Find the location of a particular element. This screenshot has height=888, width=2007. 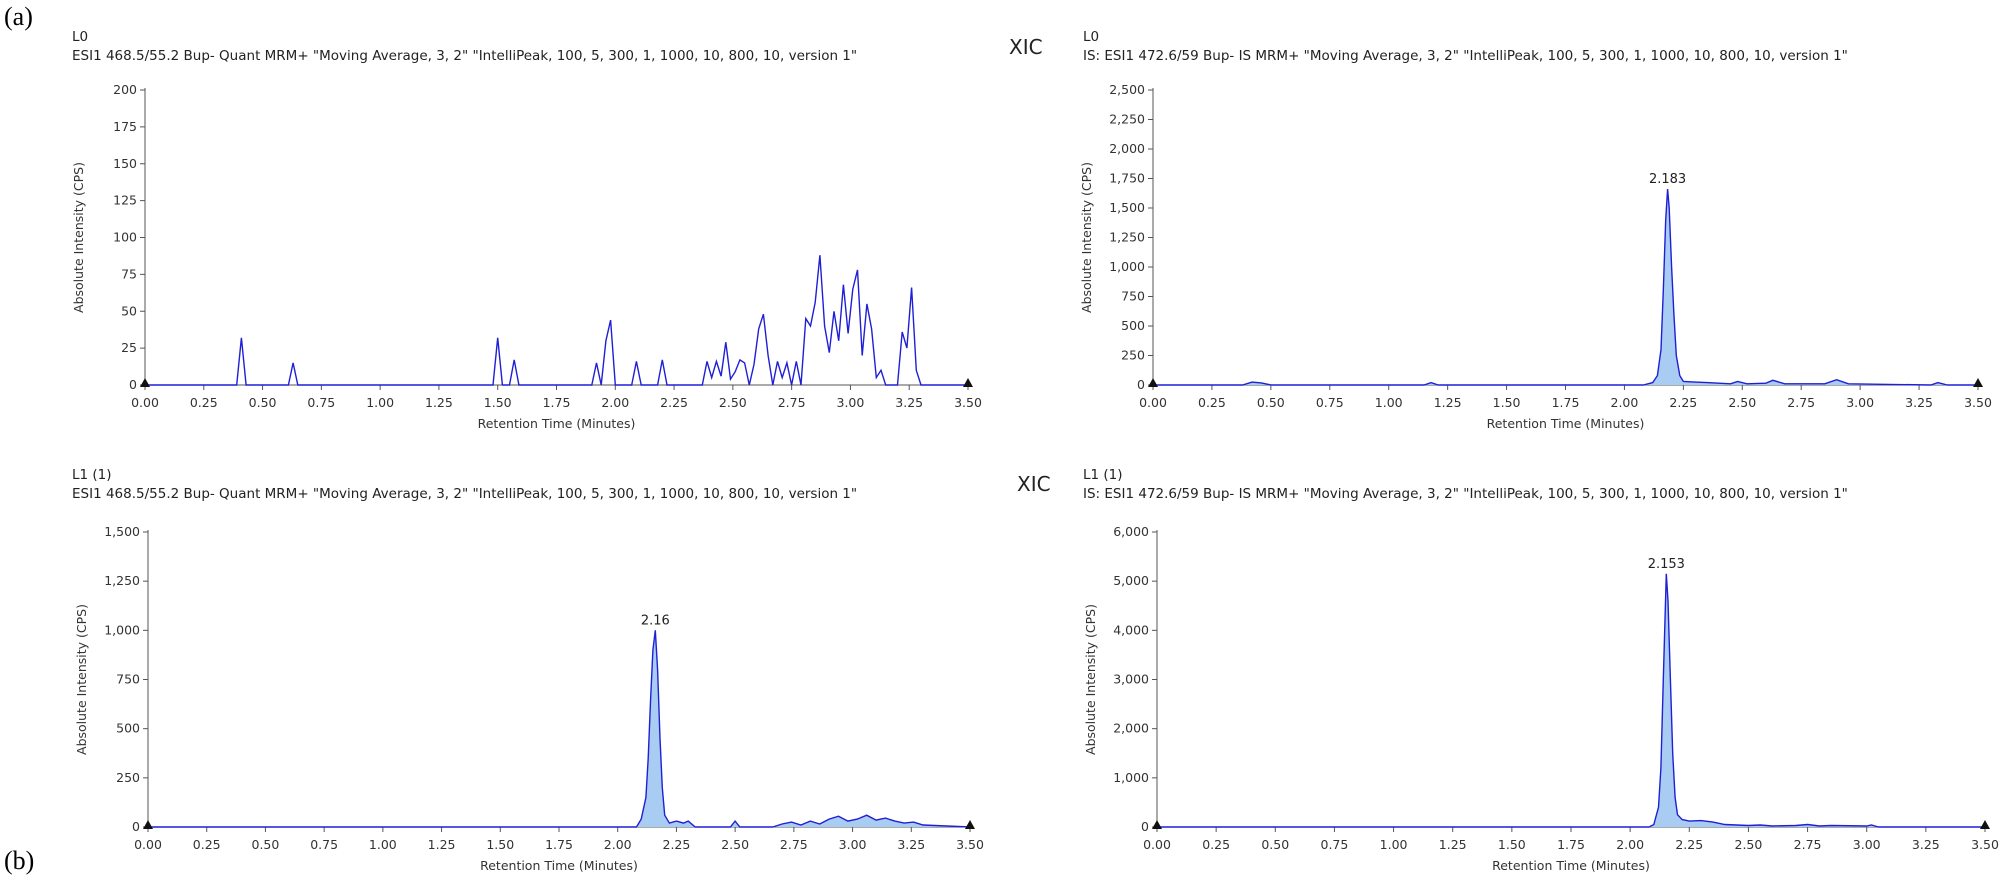

y-tick-label: 2,500 is located at coordinates (1127, 89).